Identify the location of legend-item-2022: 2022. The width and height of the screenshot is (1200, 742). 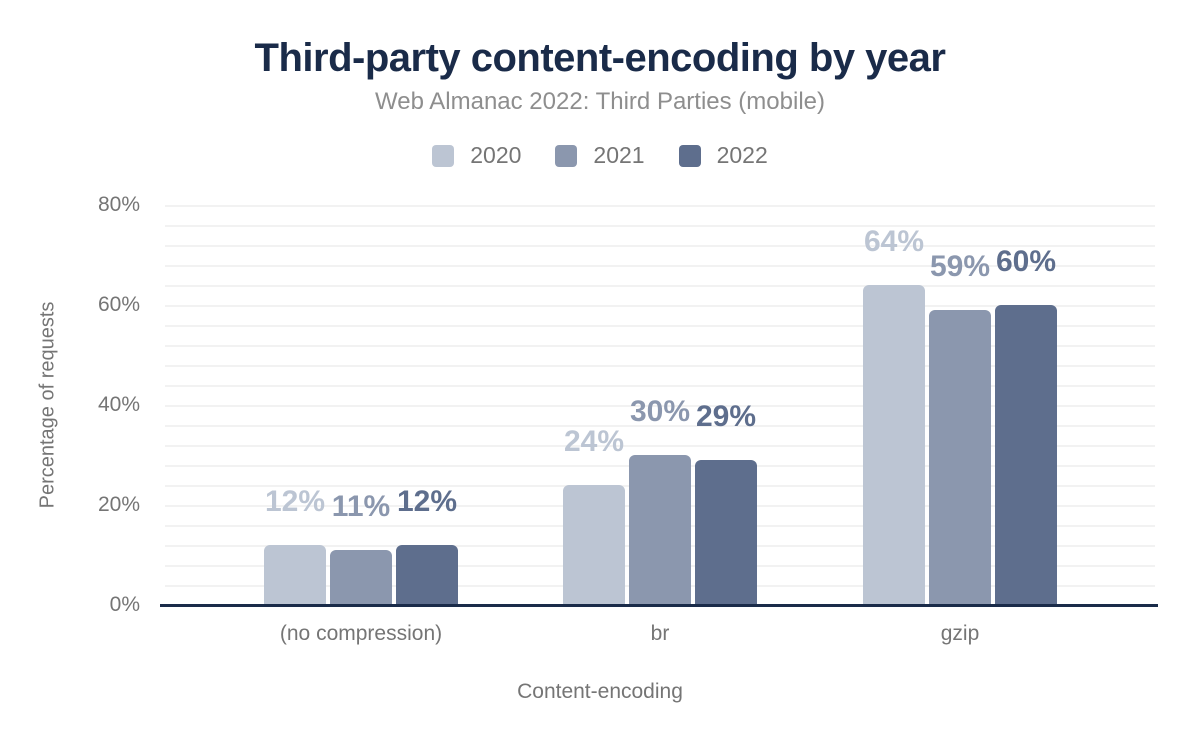
(723, 155).